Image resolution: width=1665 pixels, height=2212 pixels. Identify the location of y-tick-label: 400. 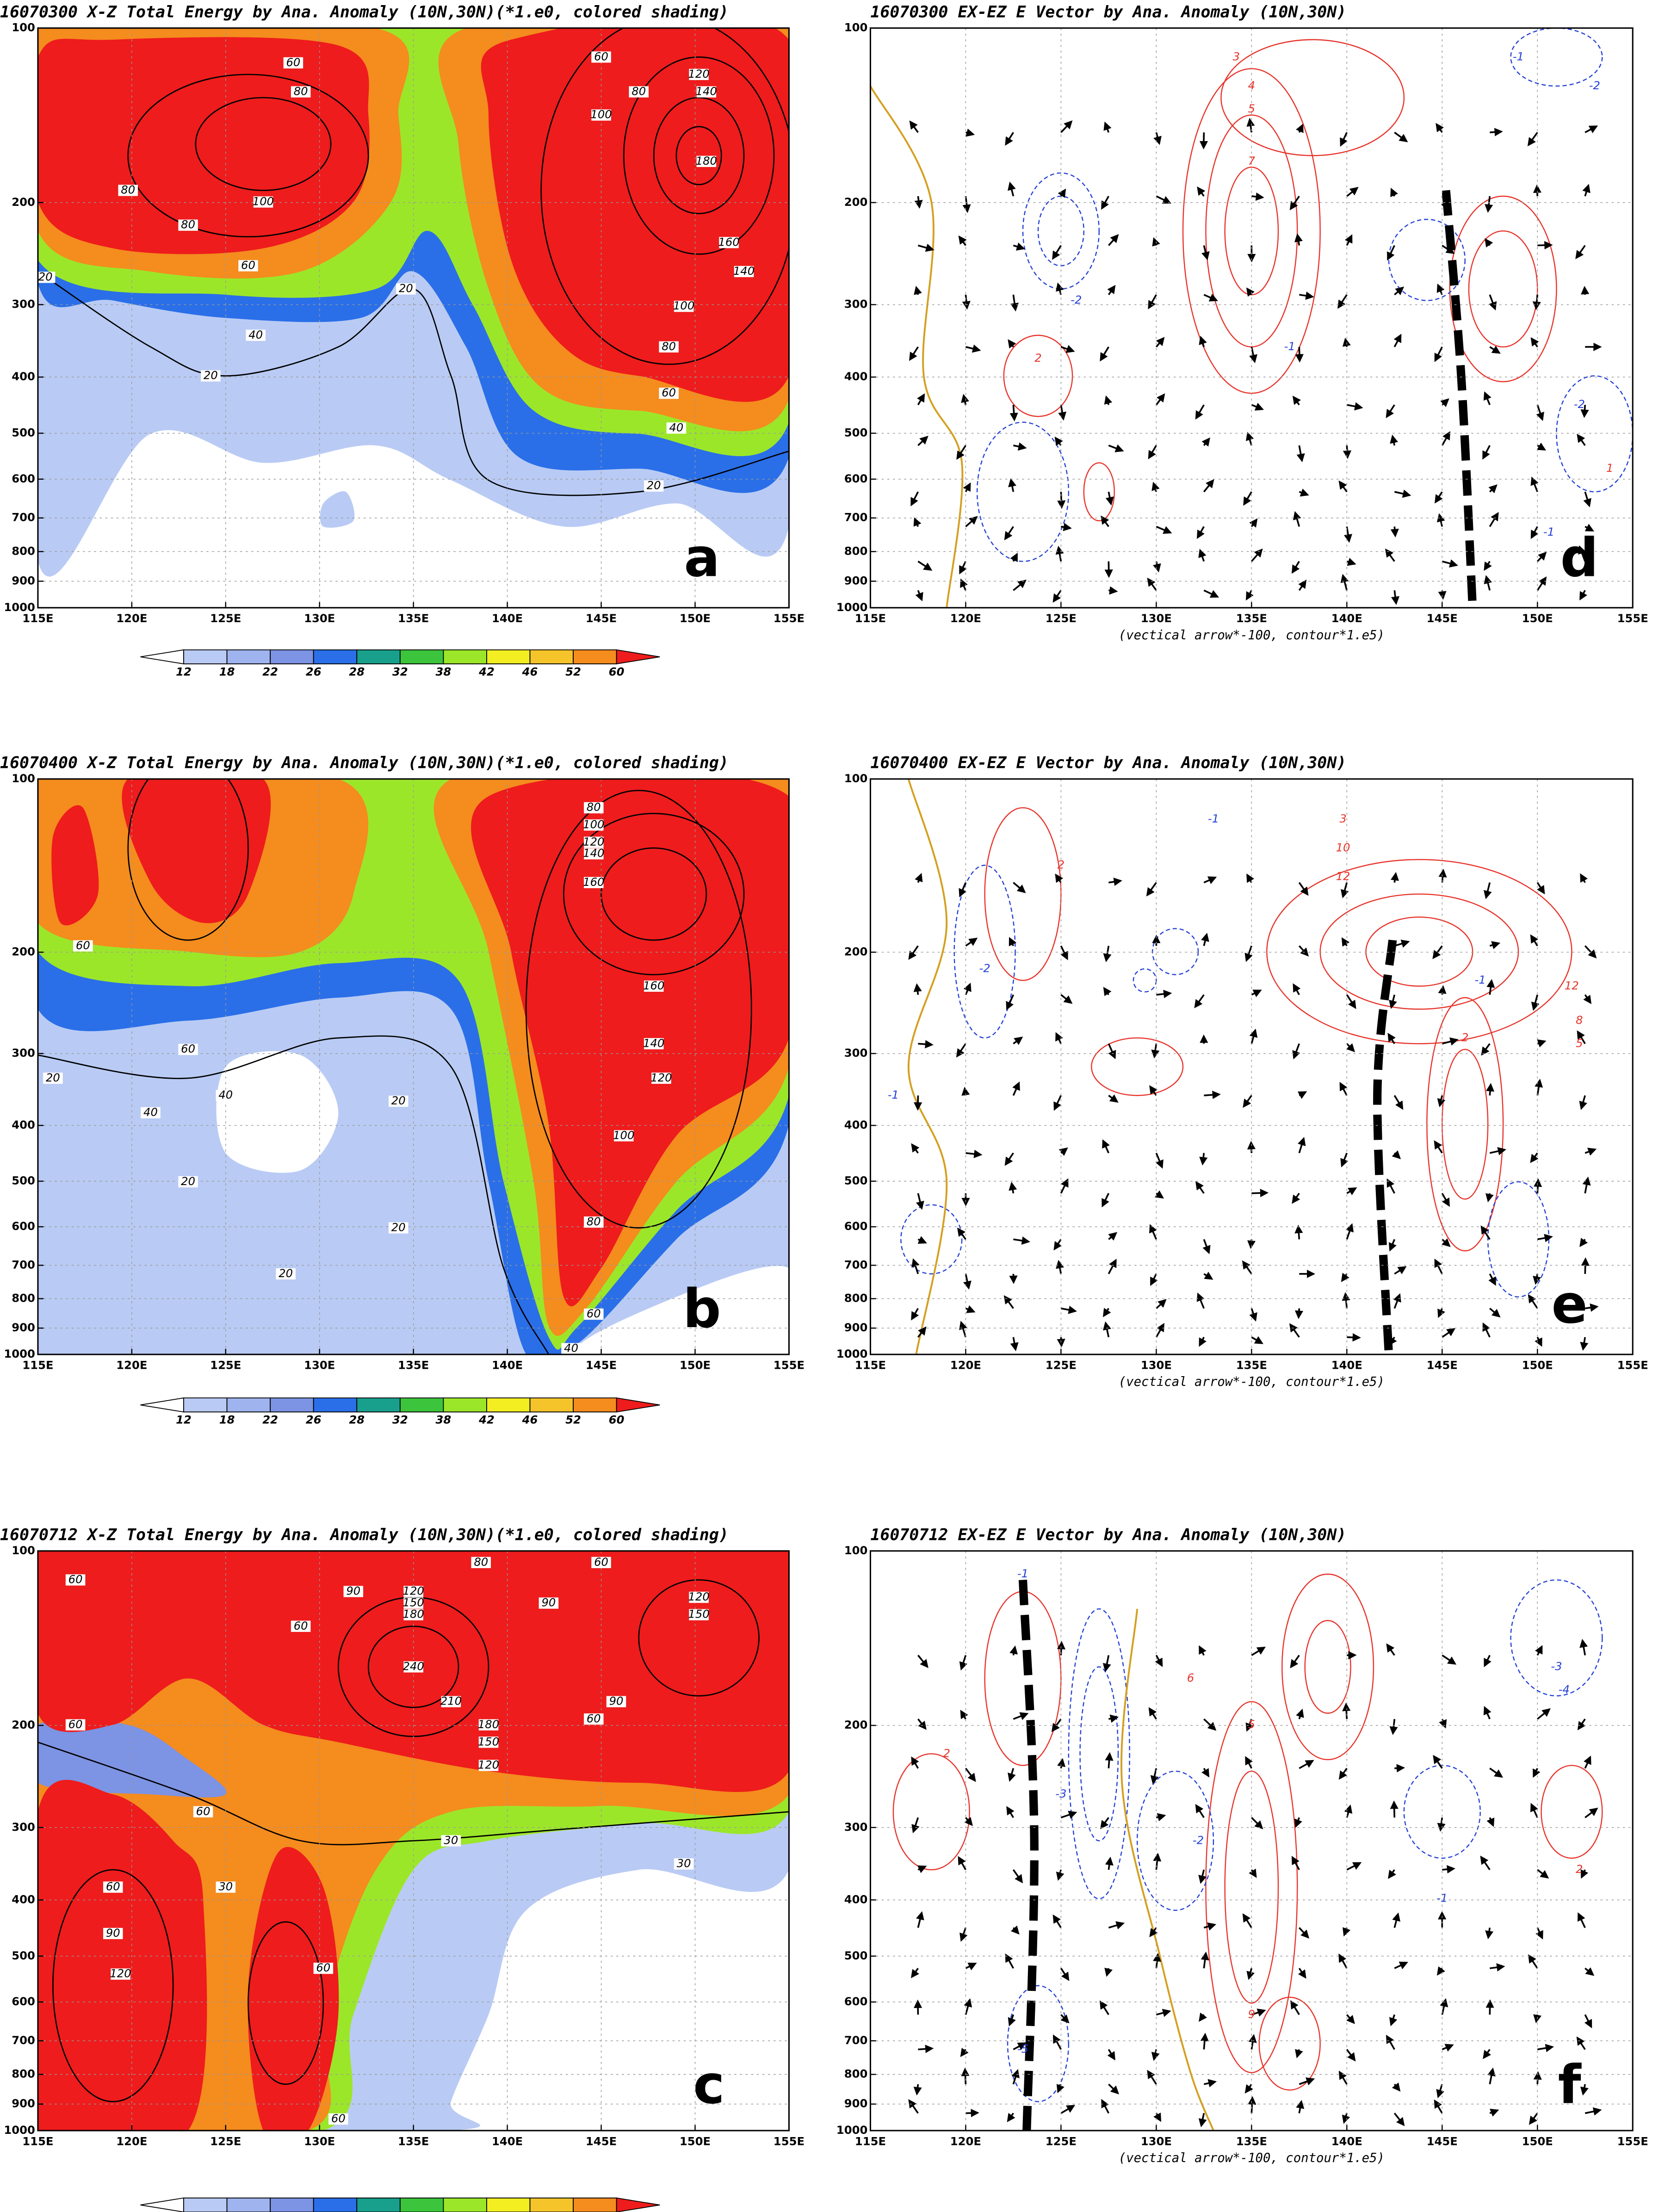
(23, 1124).